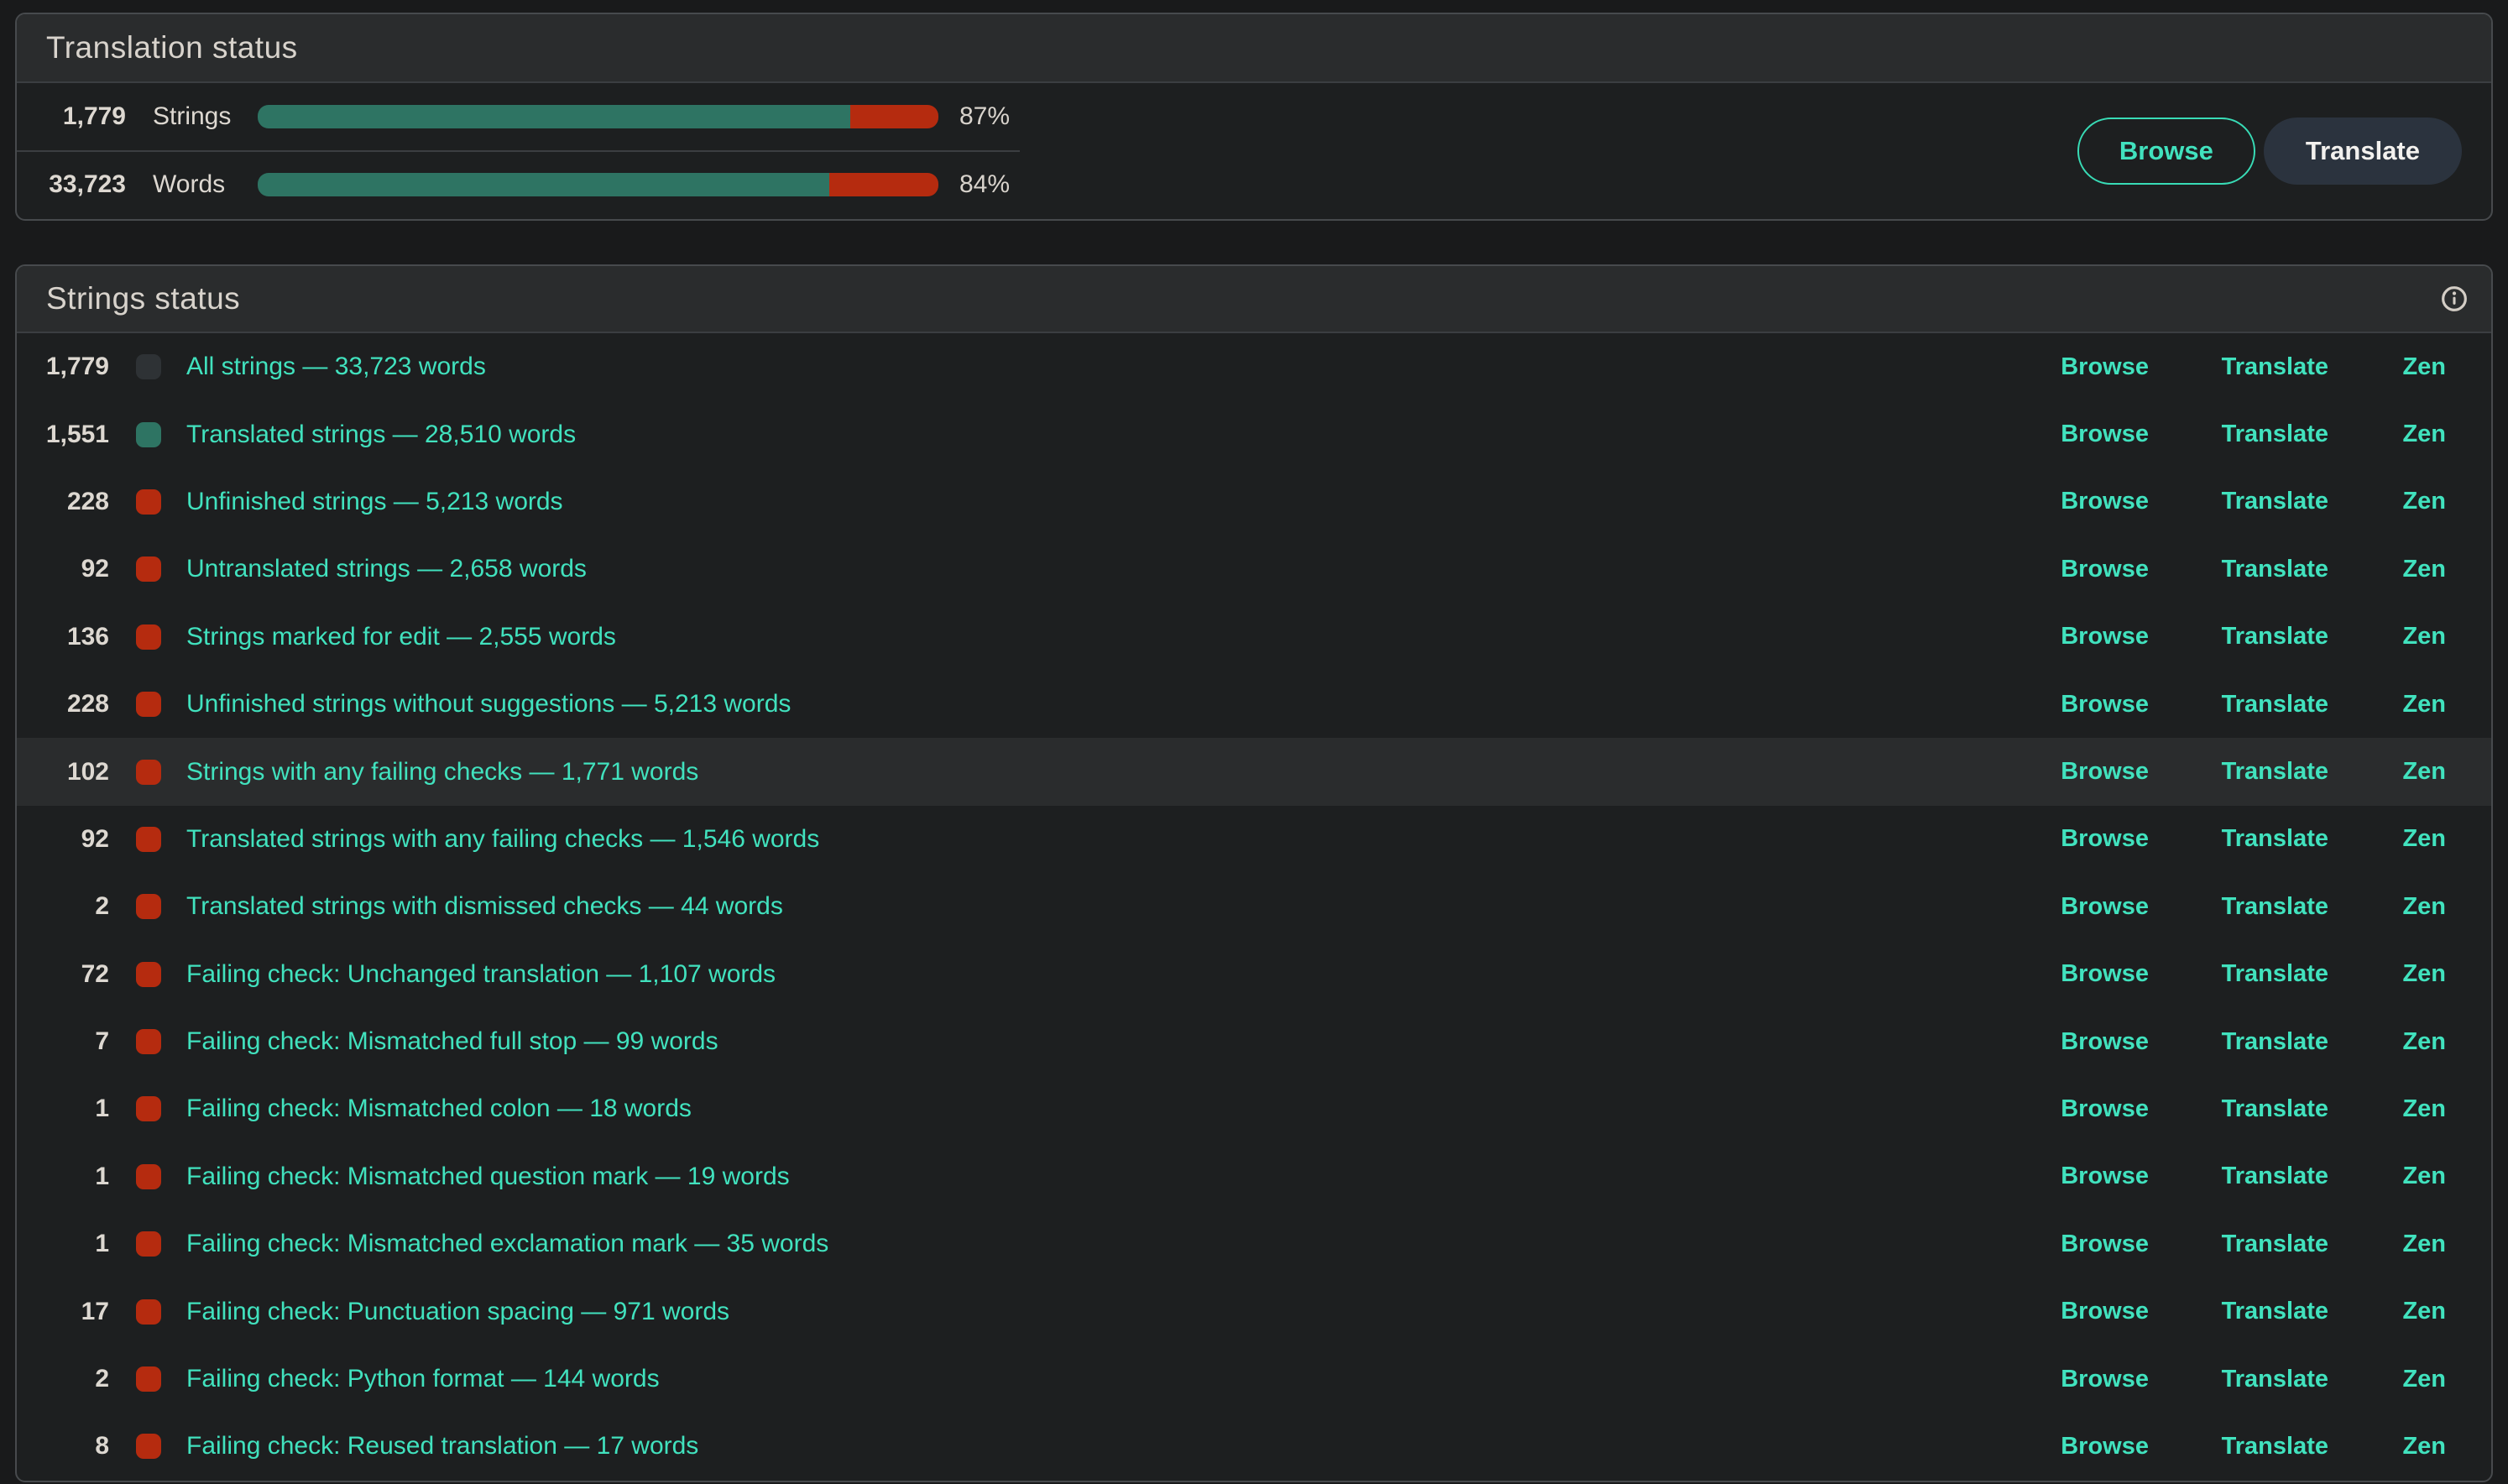 The height and width of the screenshot is (1484, 2508). Describe the element at coordinates (102, 1041) in the screenshot. I see `row-count: 7` at that location.